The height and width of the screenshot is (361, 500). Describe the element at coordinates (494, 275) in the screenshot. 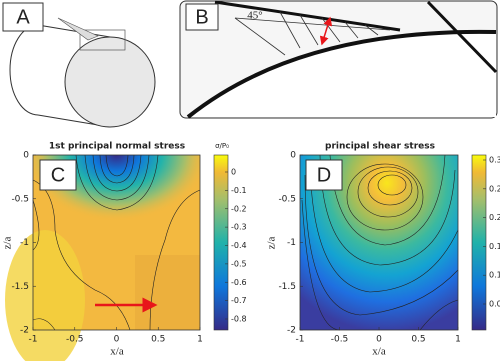

I see `colorbar-tick-label: 0.1` at that location.